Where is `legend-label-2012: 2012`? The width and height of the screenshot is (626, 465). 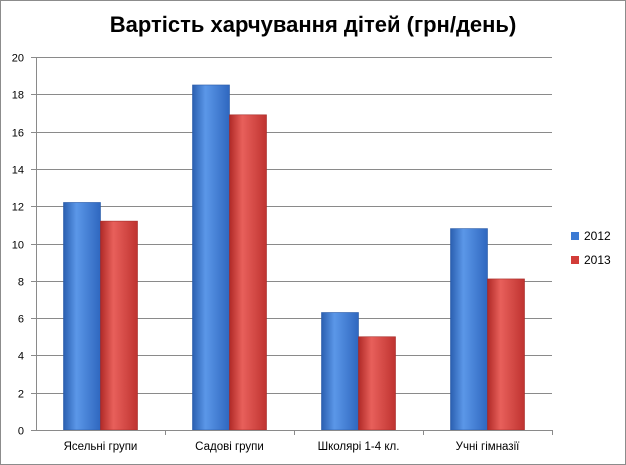
legend-label-2012: 2012 is located at coordinates (597, 236).